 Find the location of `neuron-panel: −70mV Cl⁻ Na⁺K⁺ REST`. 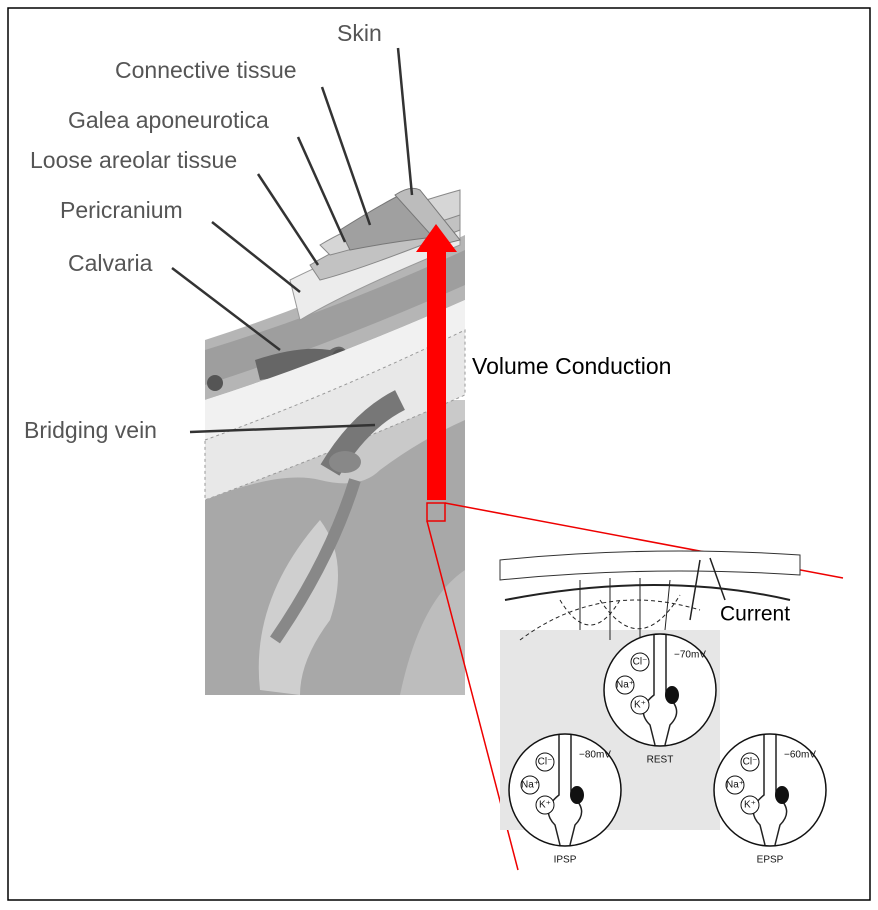

neuron-panel: −70mV Cl⁻ Na⁺K⁺ REST is located at coordinates (660, 699).